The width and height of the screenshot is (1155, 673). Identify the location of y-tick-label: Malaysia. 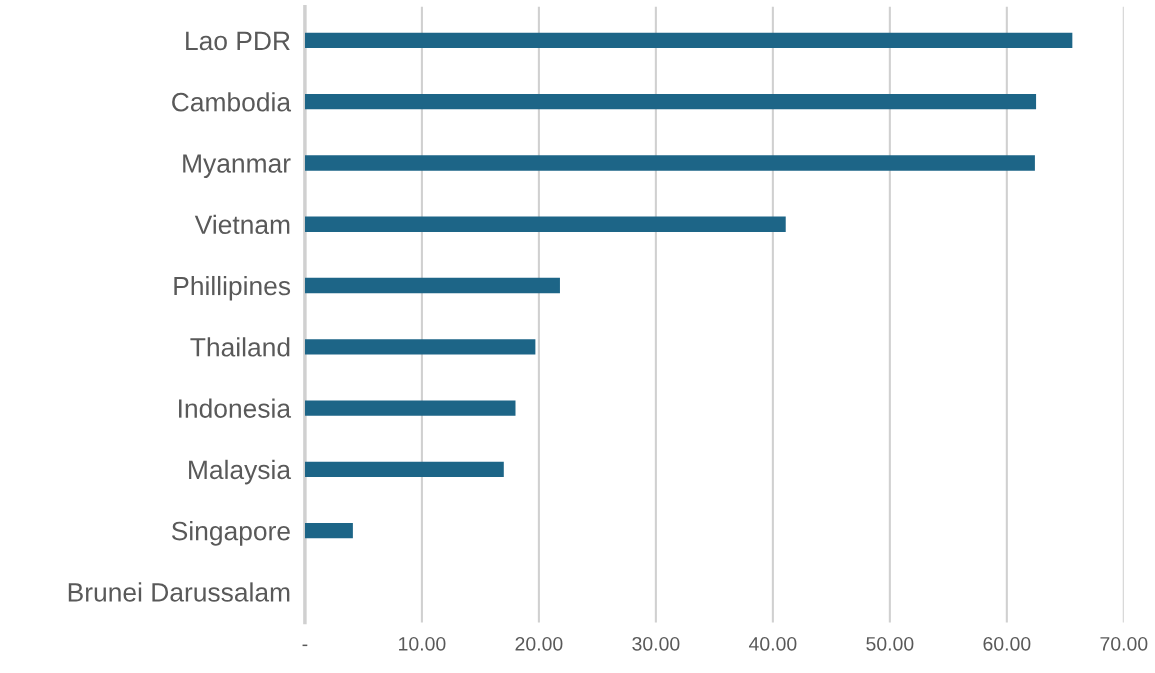
(240, 472).